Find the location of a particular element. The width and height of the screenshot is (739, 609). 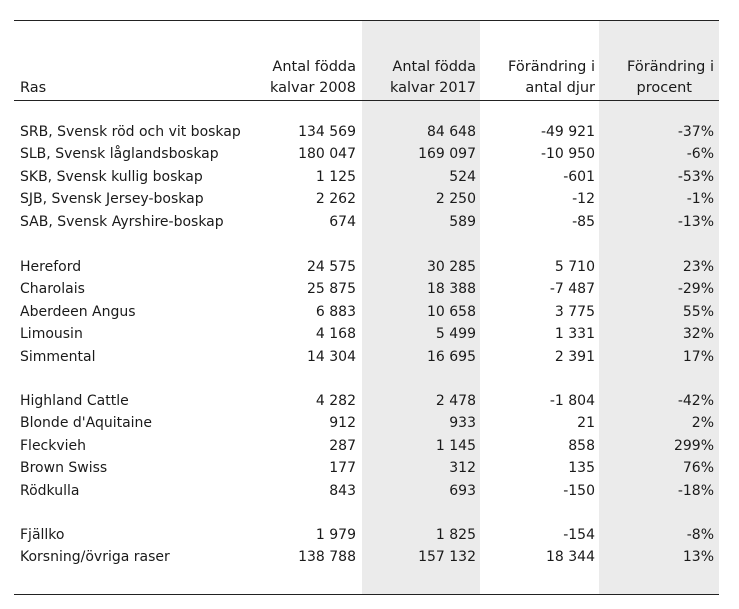

cell-2017: 84 648 is located at coordinates (451, 132).